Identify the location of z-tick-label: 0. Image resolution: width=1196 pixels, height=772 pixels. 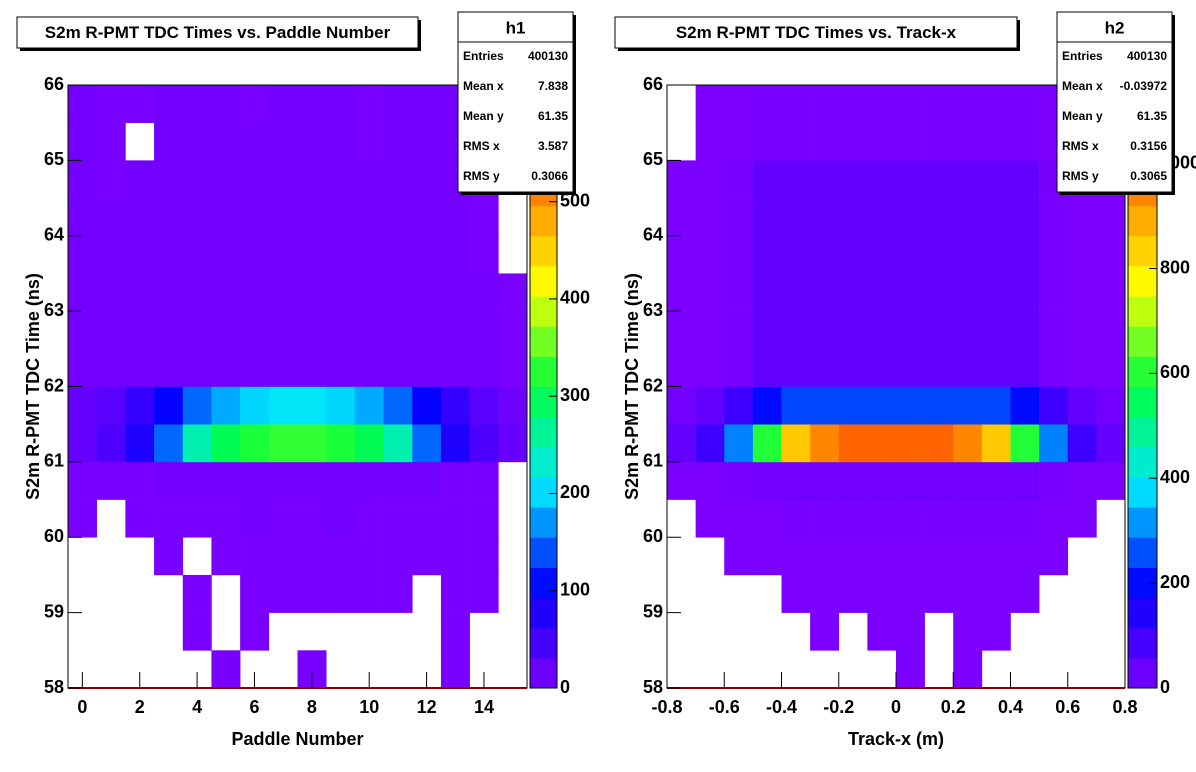
(565, 687).